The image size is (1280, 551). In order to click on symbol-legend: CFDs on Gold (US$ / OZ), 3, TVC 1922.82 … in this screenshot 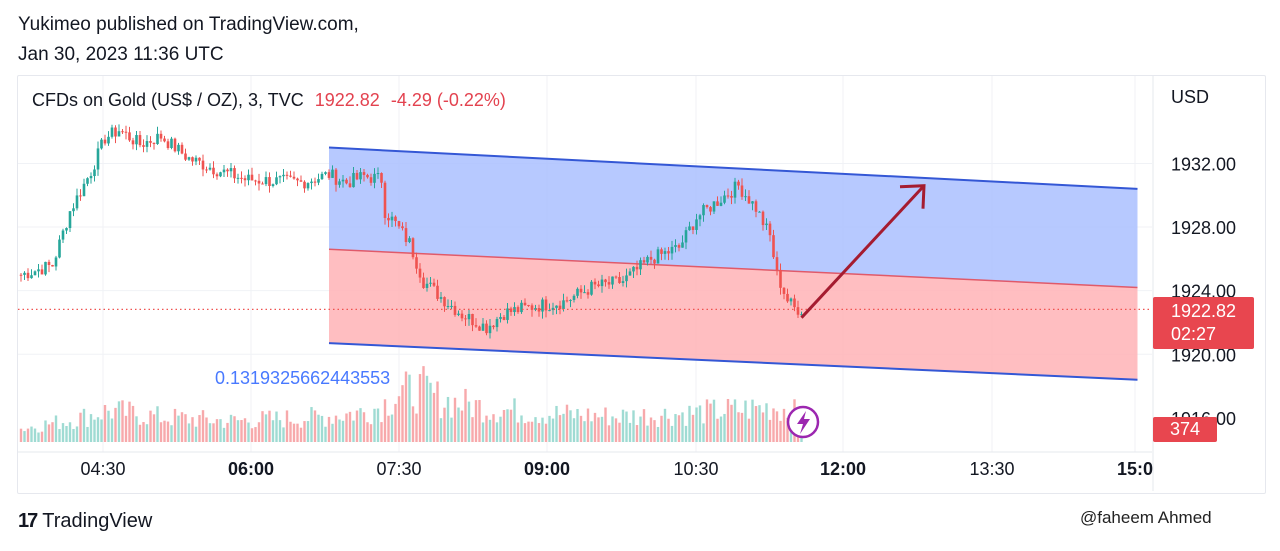, I will do `click(269, 100)`.